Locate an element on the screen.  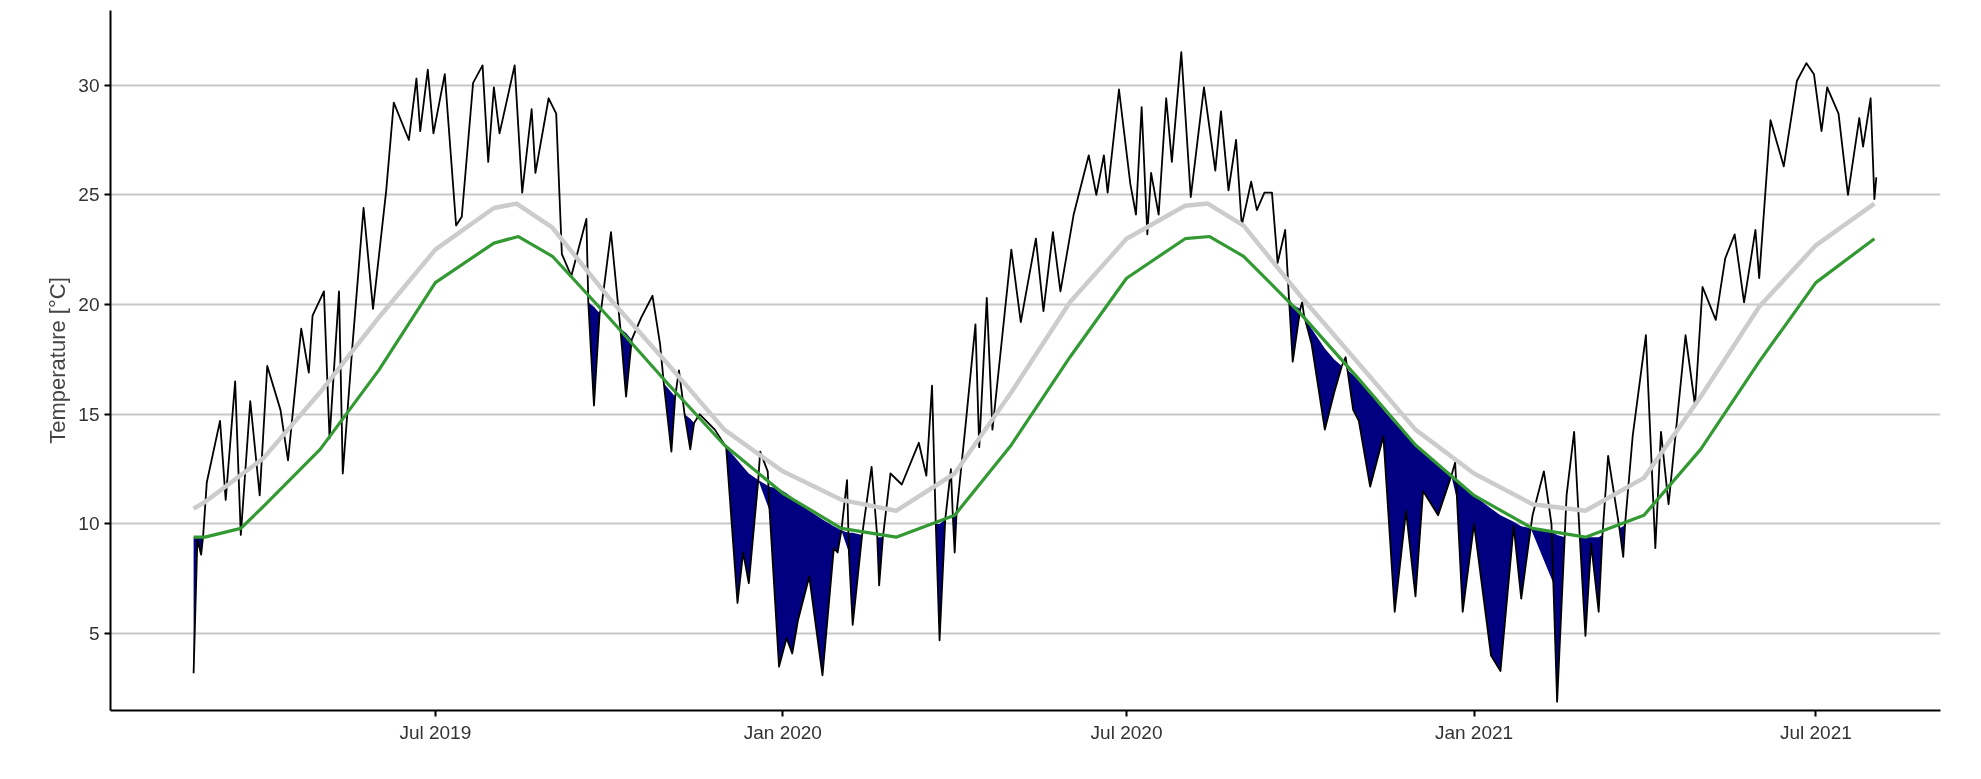
y-axis-title: Temperature [°C] is located at coordinates (58, 360).